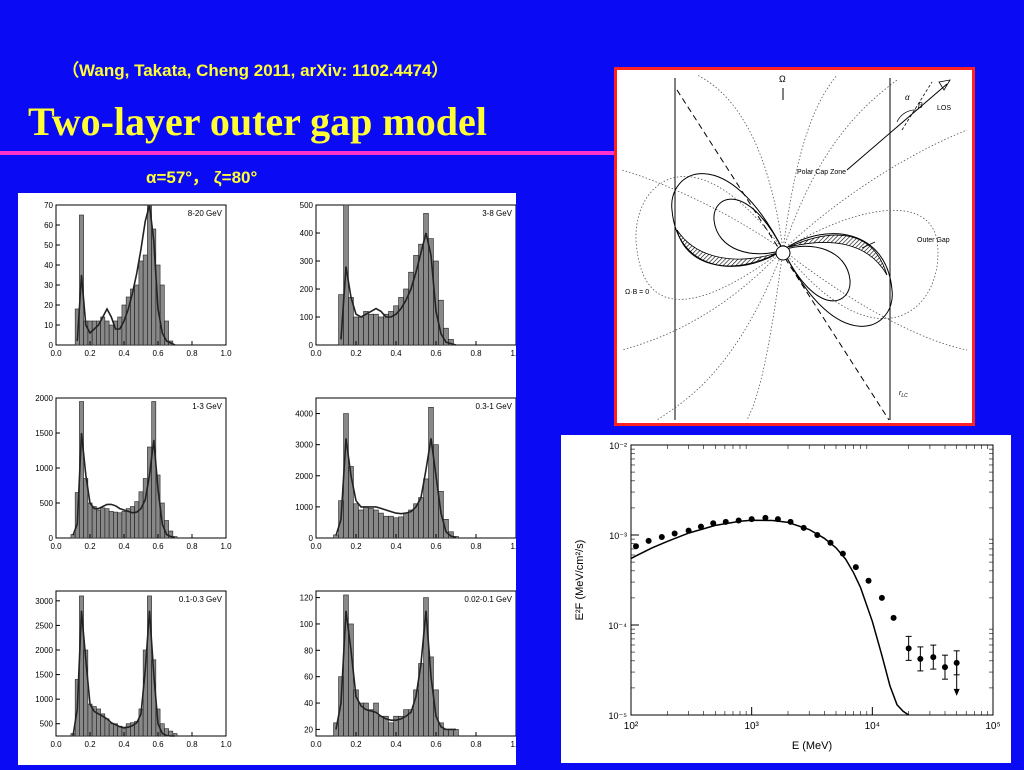 This screenshot has width=1024, height=770. I want to click on y-tick-label: 30, so click(48, 285).